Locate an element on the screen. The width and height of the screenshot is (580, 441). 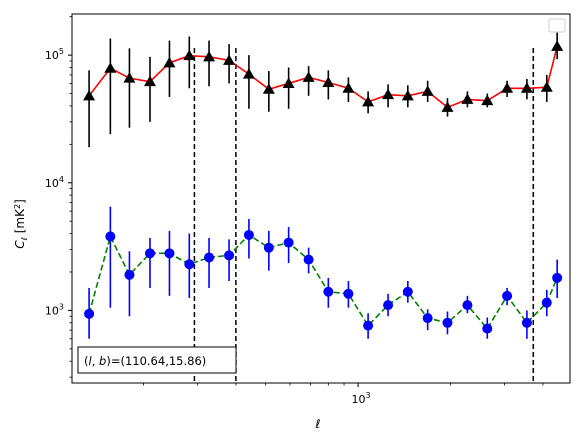
annotation: (l, b)=(110.64,15.86) is located at coordinates (157, 360).